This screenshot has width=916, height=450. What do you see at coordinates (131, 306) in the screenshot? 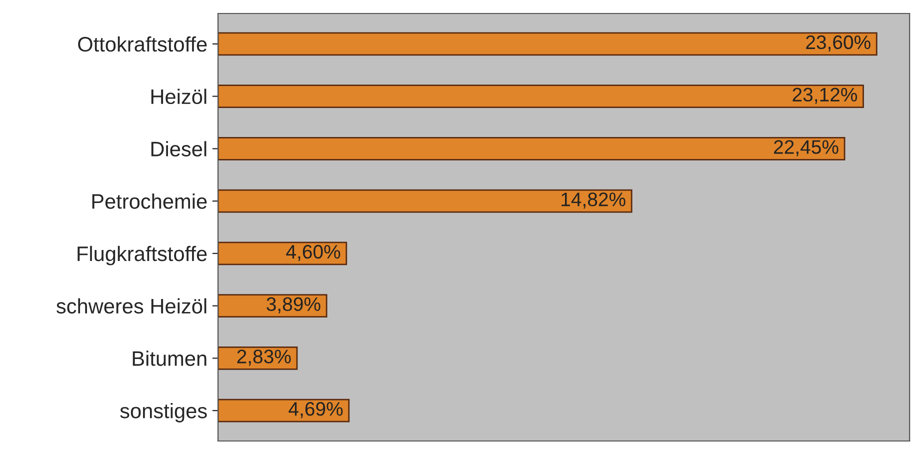
I see `y-tick-label: schweres Heizöl` at bounding box center [131, 306].